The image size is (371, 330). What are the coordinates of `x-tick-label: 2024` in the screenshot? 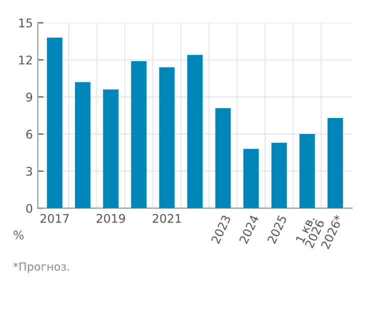 It's located at (249, 229).